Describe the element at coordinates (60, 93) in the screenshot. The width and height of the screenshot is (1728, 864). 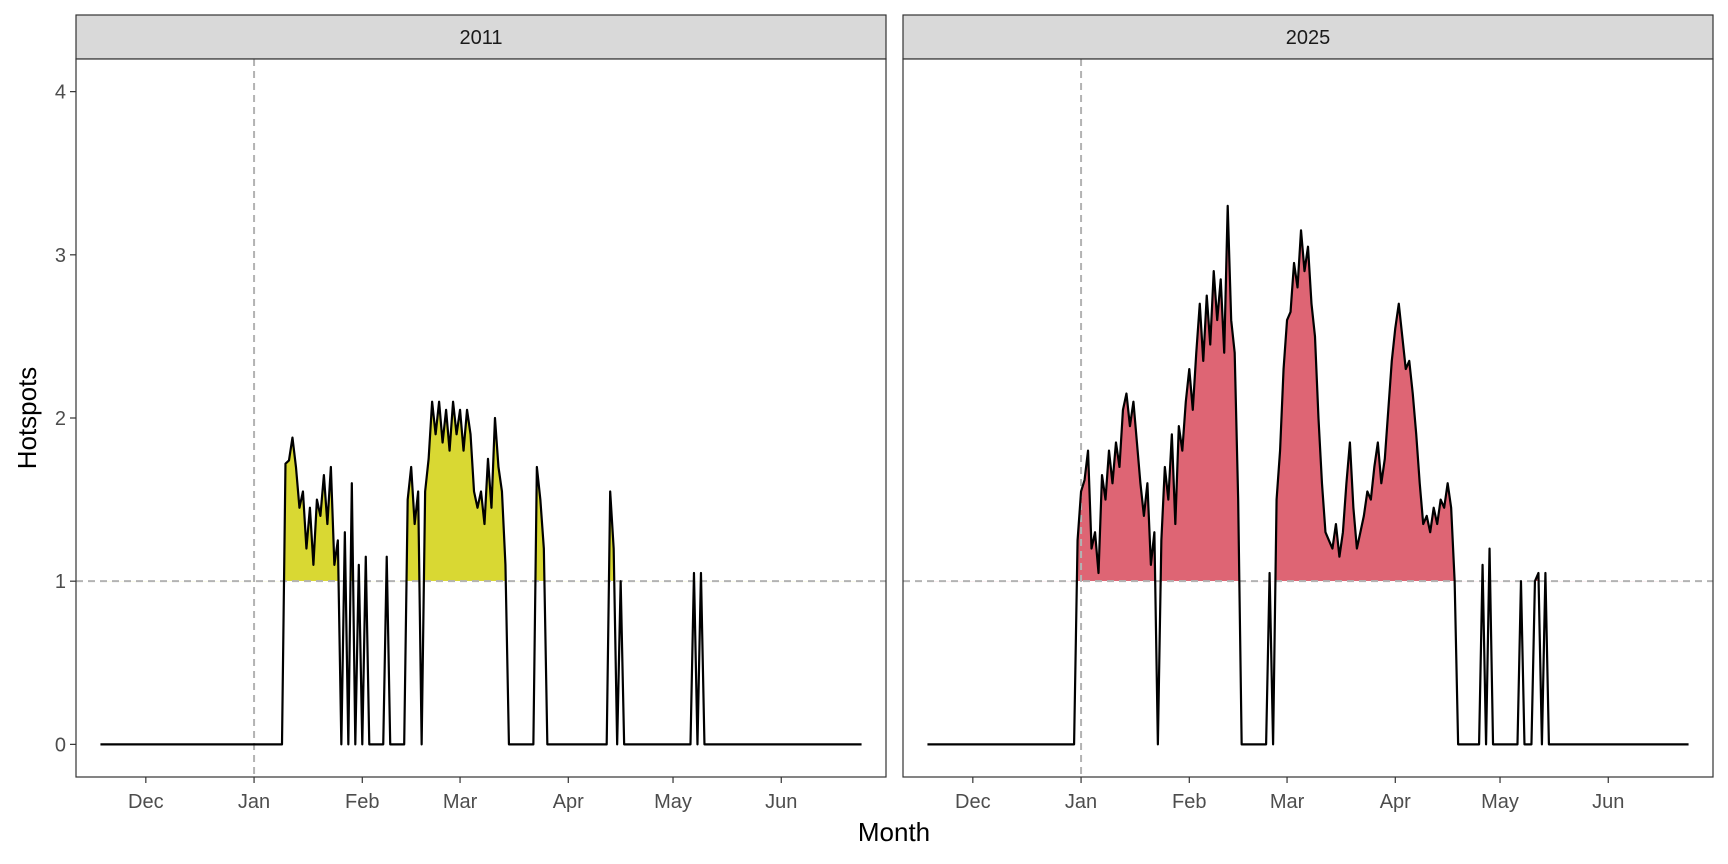
I see `y-tick-label: 4` at that location.